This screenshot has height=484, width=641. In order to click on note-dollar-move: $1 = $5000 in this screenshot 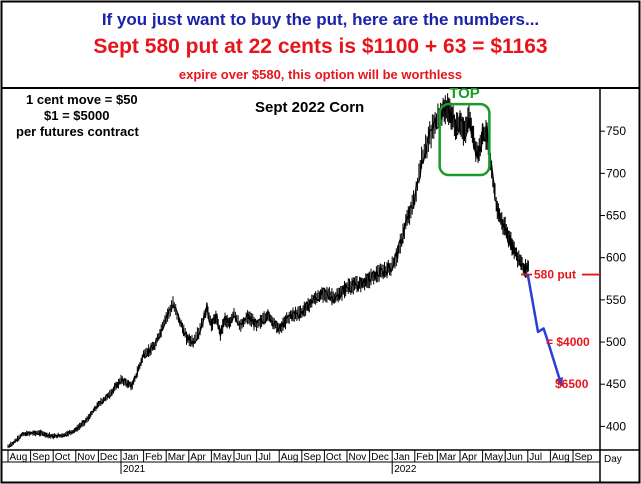, I will do `click(77, 115)`.